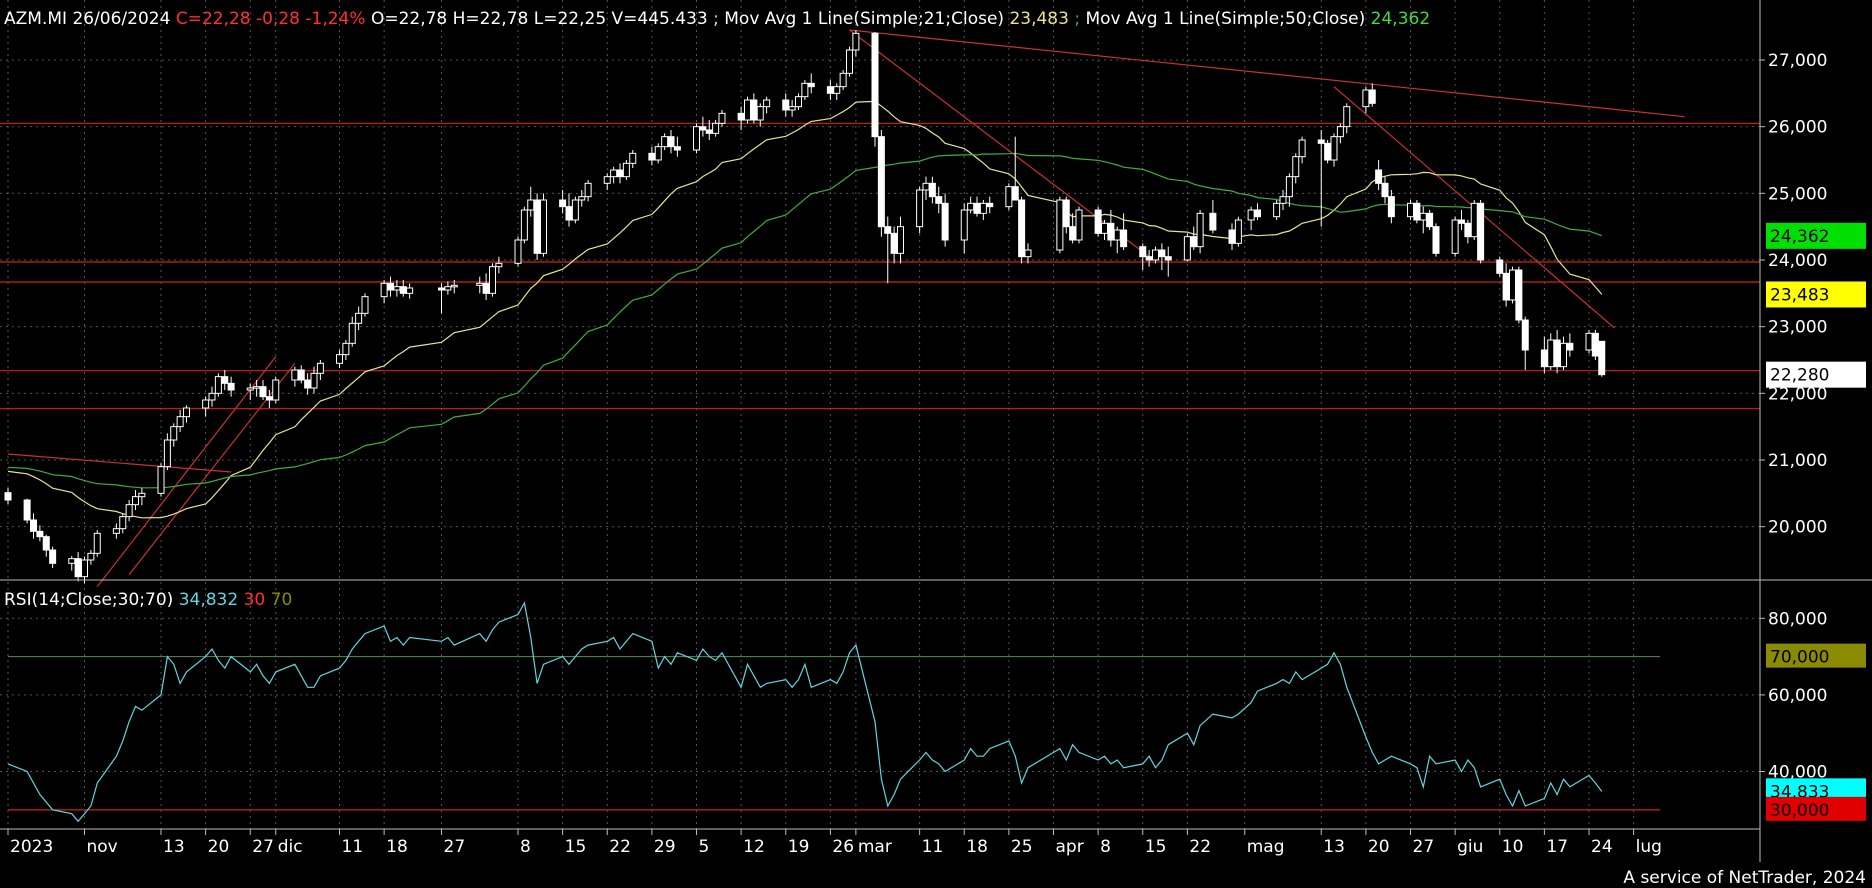  What do you see at coordinates (977, 847) in the screenshot?
I see `time-tick-label: 18` at bounding box center [977, 847].